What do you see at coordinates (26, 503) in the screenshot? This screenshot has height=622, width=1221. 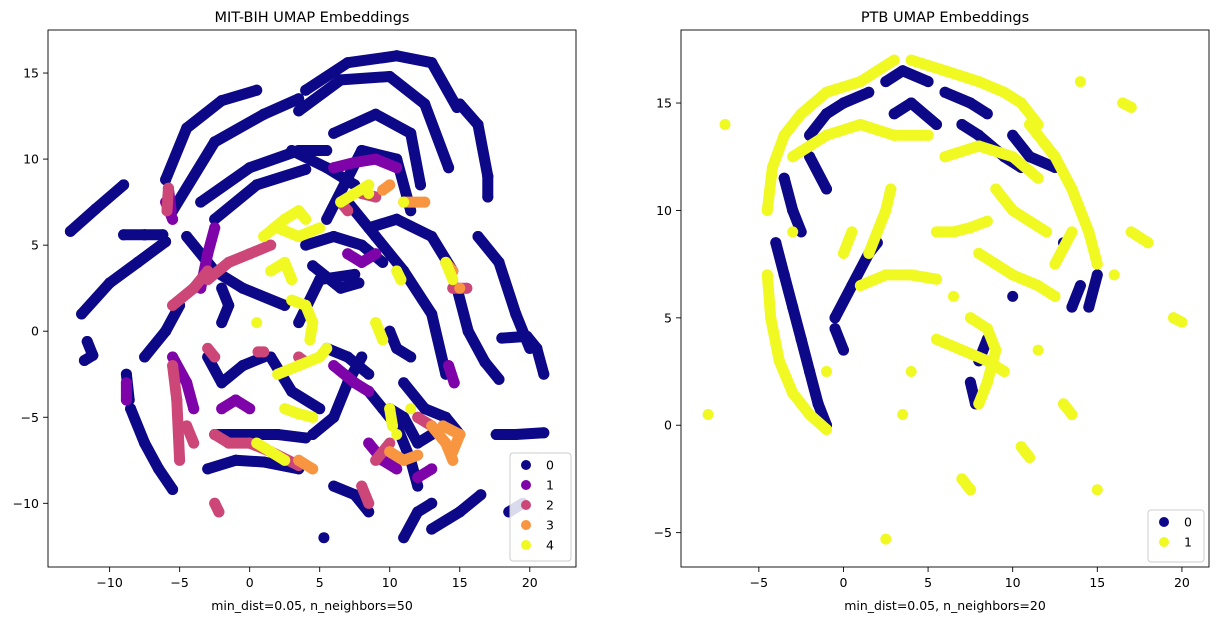 I see `y-tick-label: −10` at bounding box center [26, 503].